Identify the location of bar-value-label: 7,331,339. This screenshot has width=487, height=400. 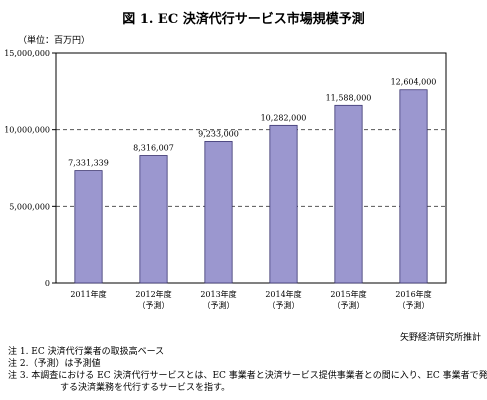
(88, 163).